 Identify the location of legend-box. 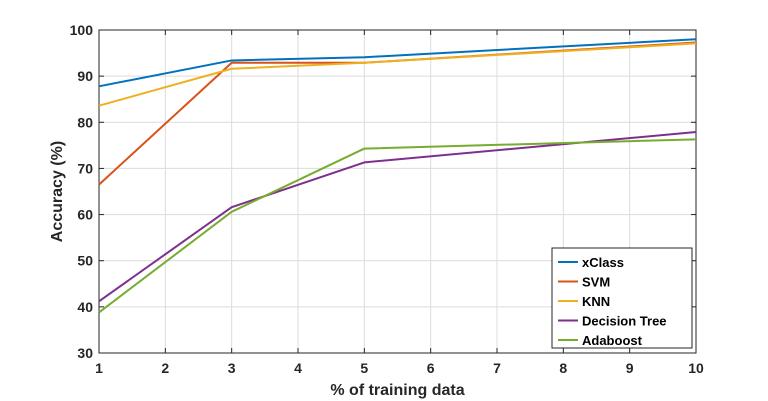
(622, 298).